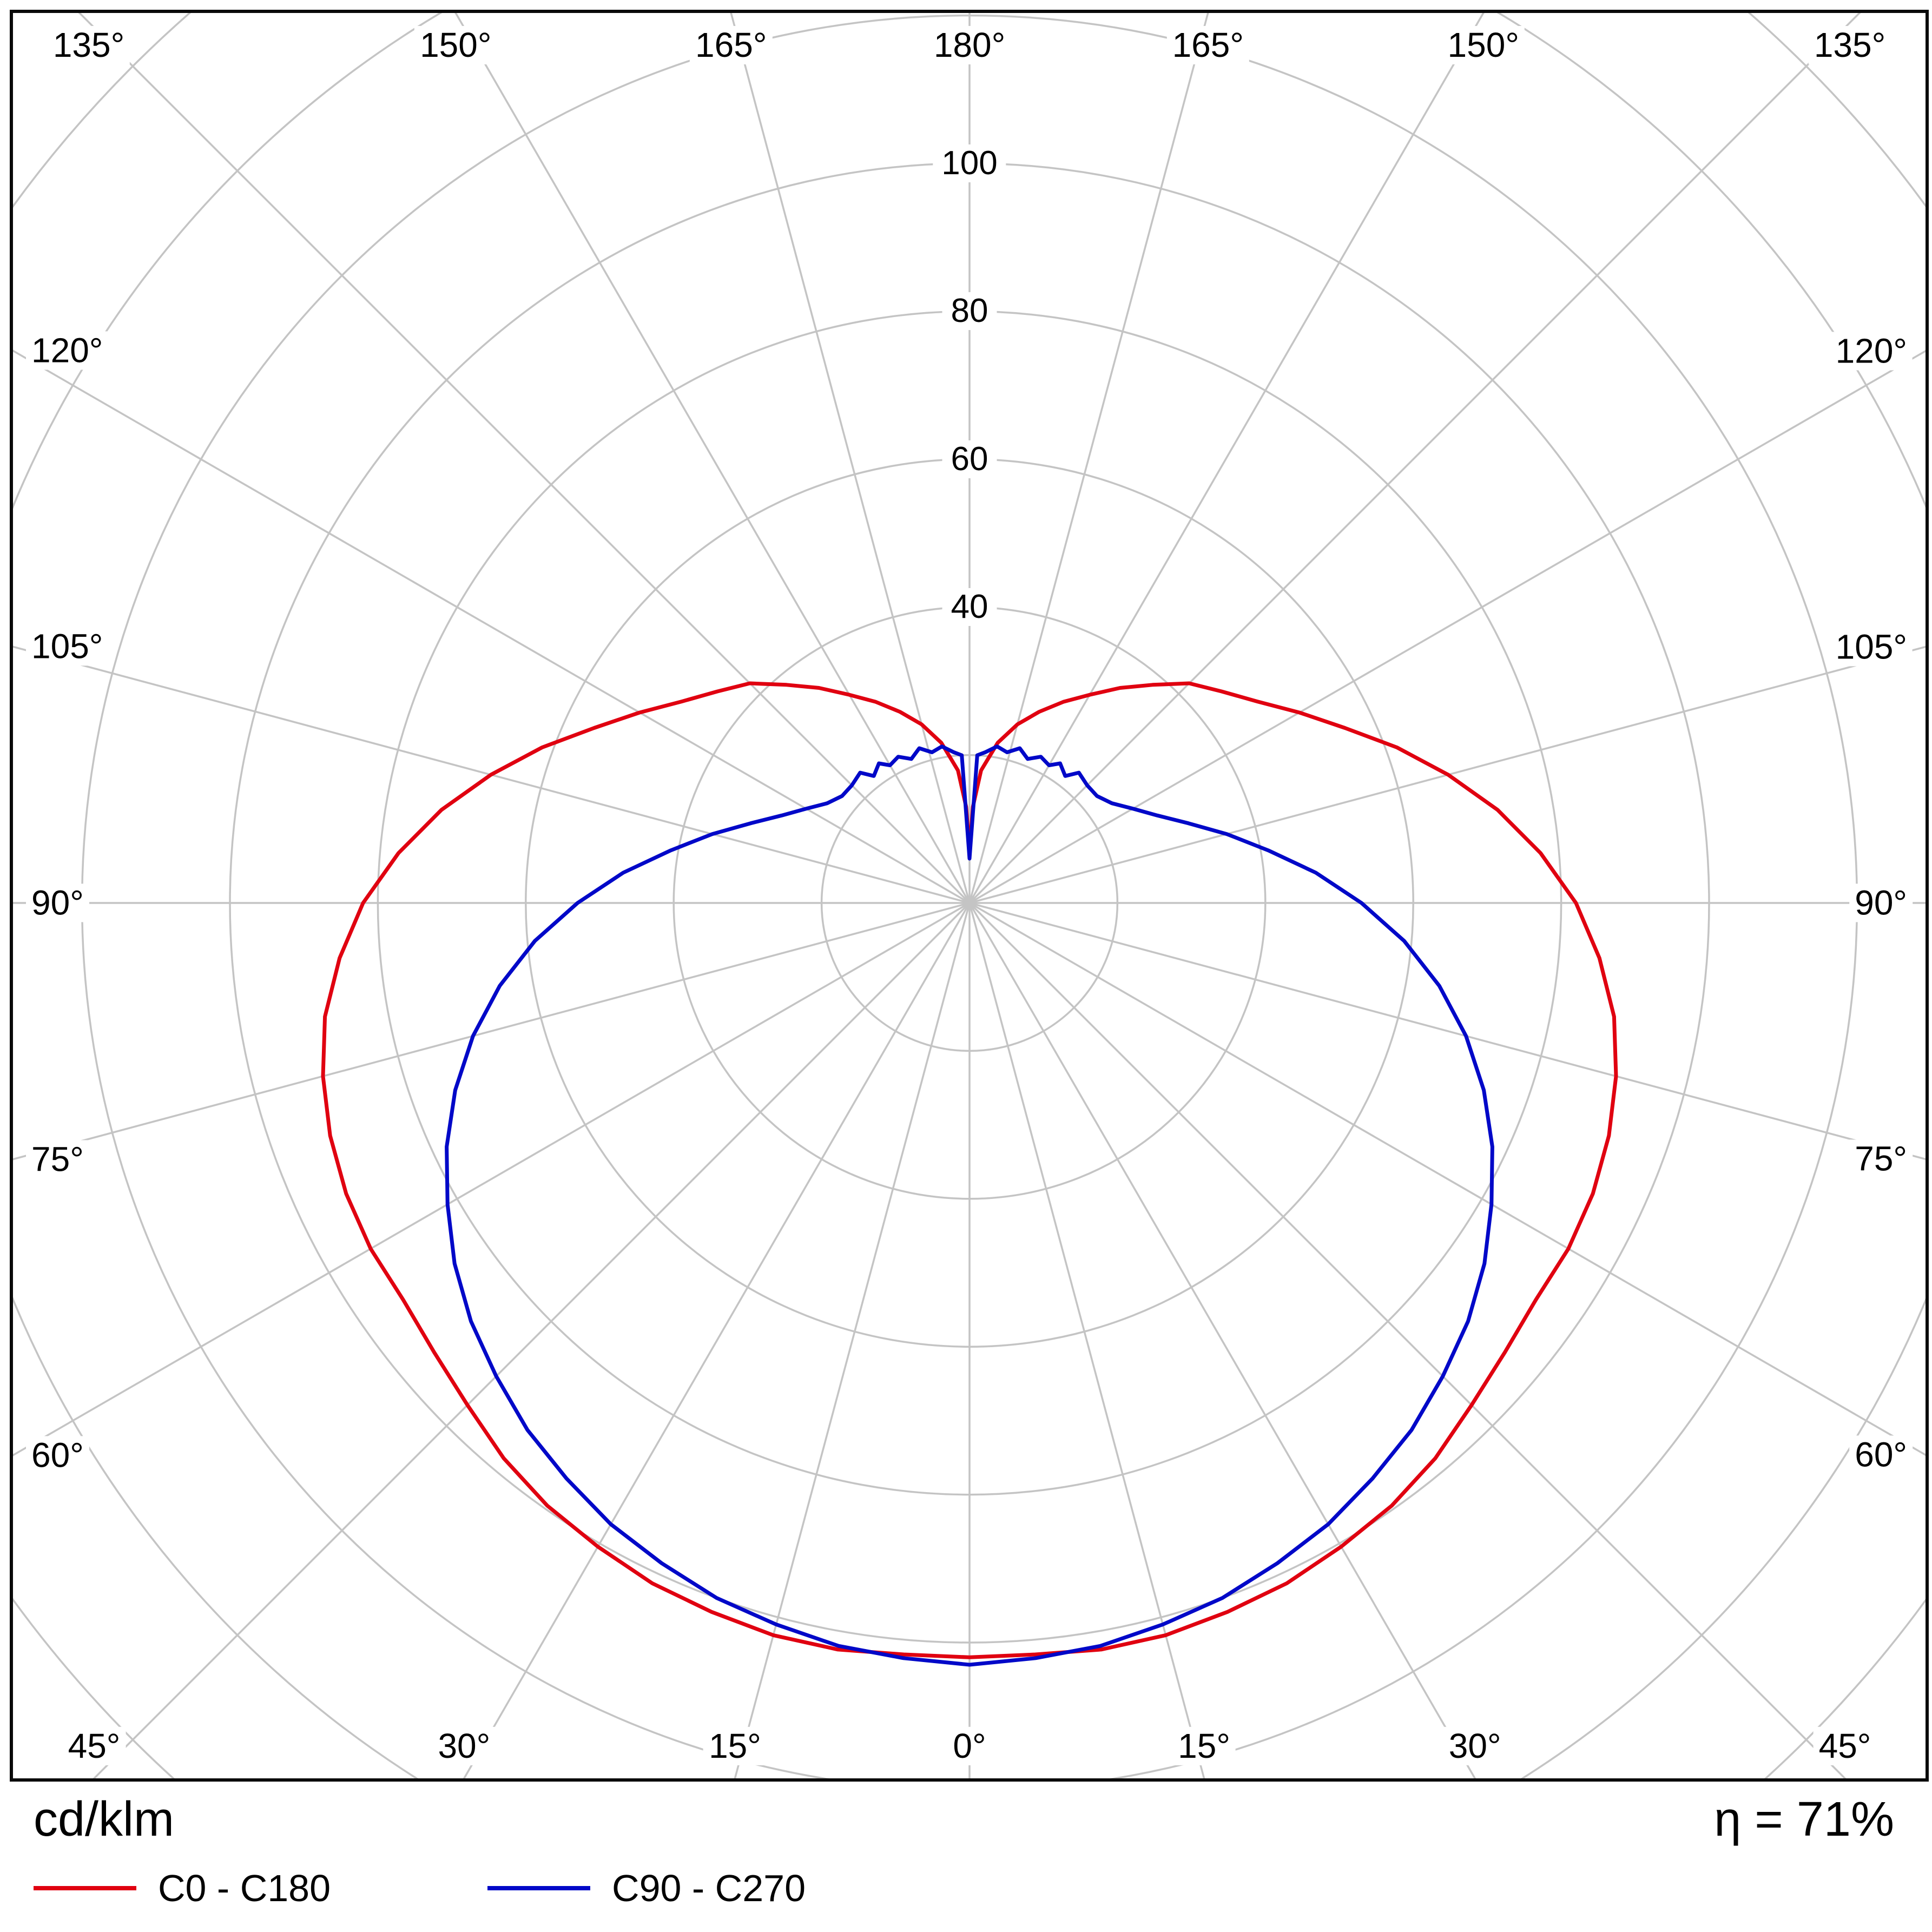 The width and height of the screenshot is (1932, 1932). I want to click on grid-spoke-30-right, so click(1222, 1340).